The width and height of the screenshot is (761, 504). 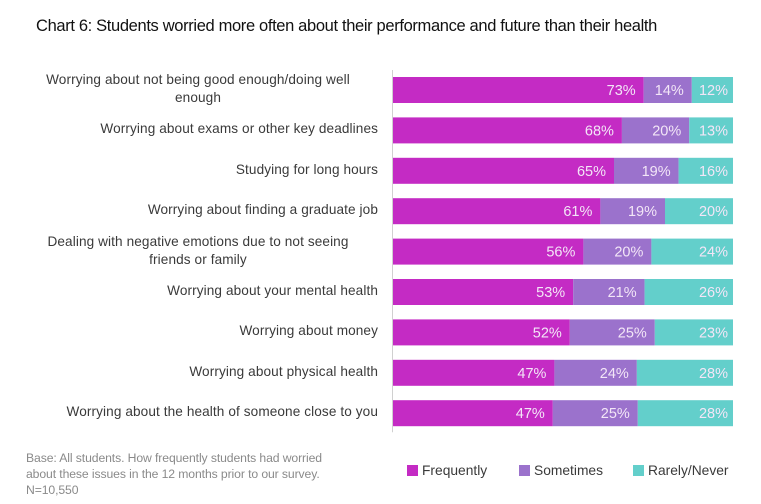 What do you see at coordinates (622, 293) in the screenshot?
I see `data-label: 21%` at bounding box center [622, 293].